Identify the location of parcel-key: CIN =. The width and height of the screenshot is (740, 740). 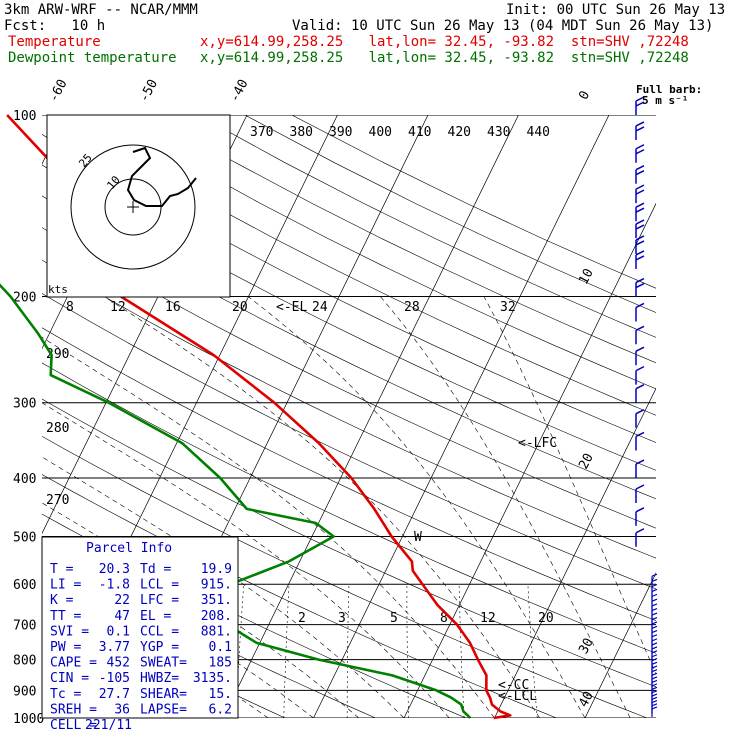
(69, 678).